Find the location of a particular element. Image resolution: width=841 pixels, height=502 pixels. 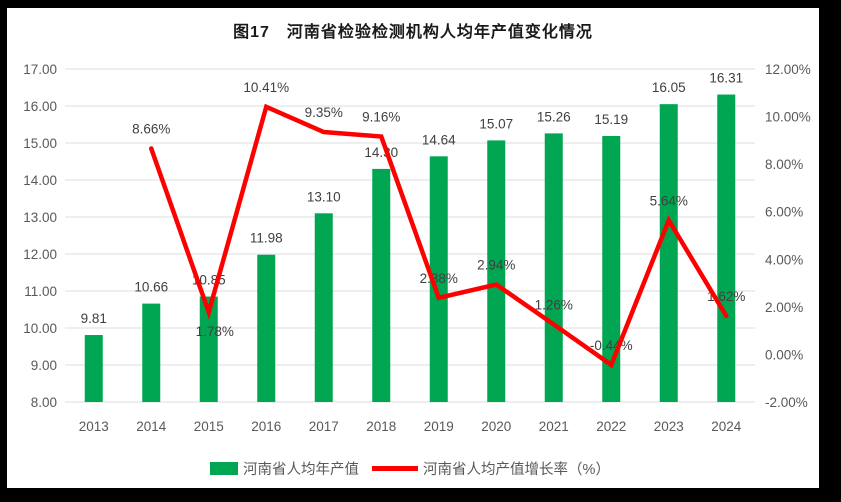

left-axis-tick-label: 9.00 is located at coordinates (44, 365).